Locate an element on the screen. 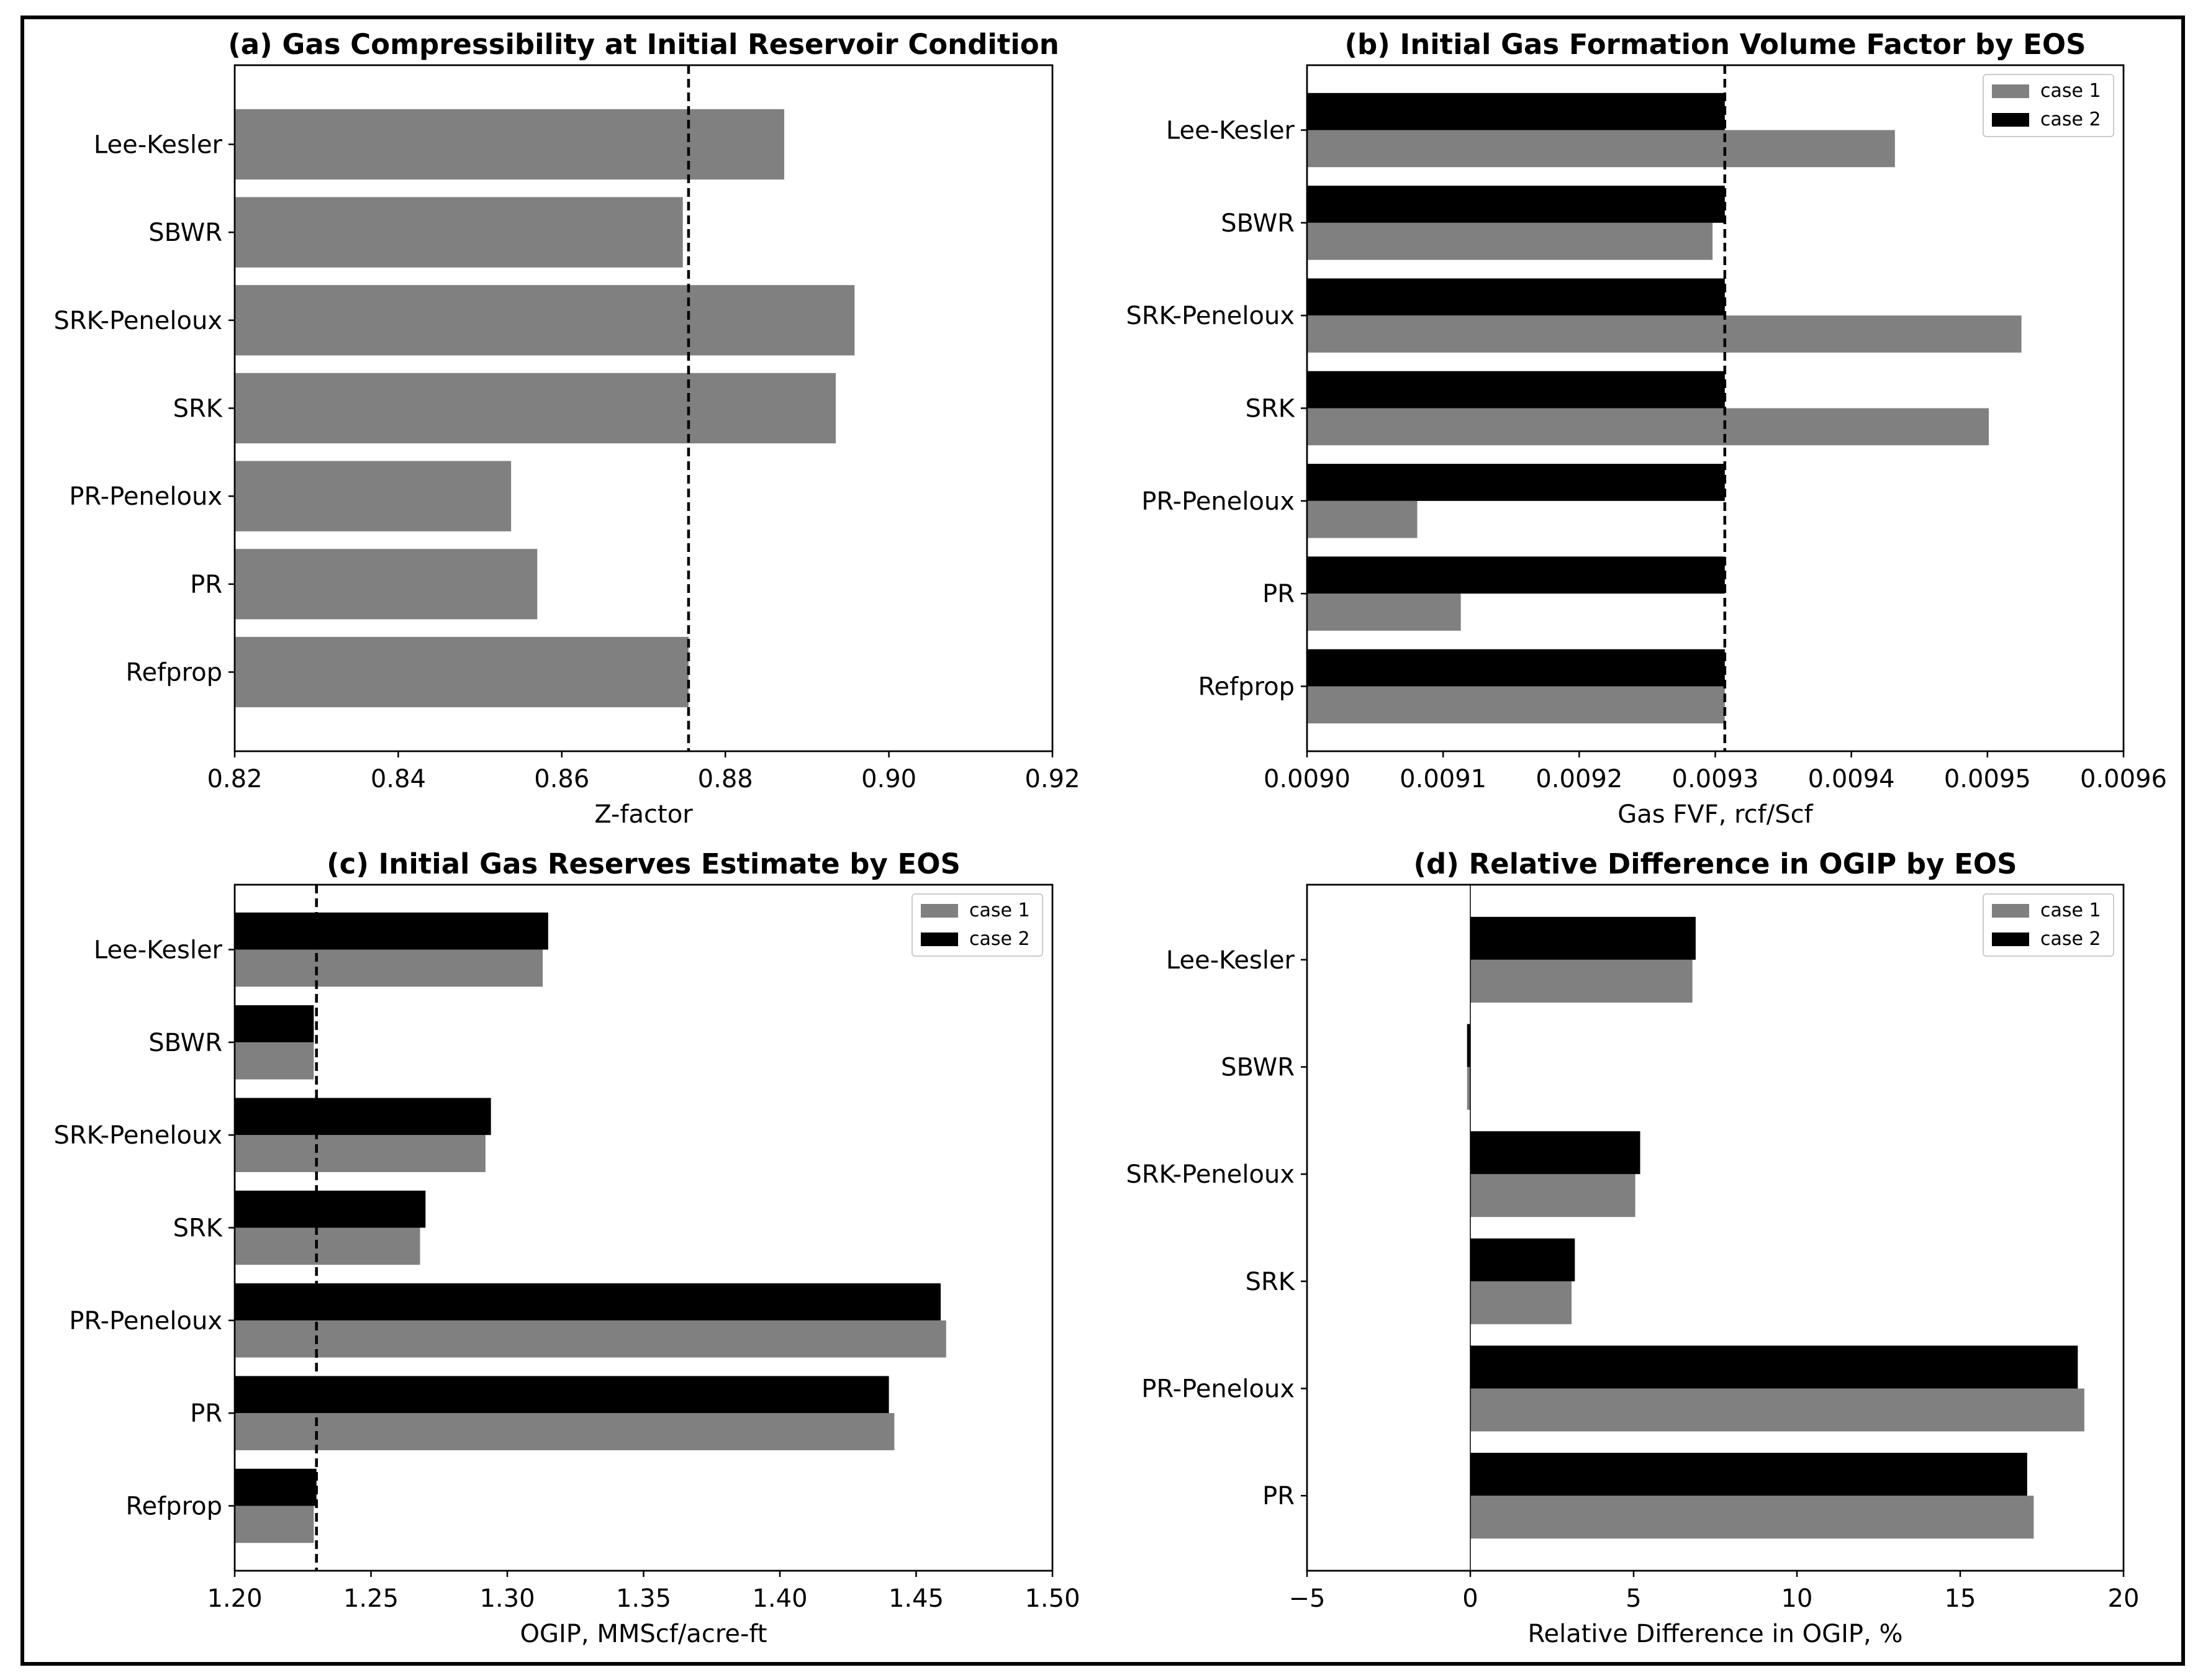  x-tick-label: 1.20 is located at coordinates (235, 1598).